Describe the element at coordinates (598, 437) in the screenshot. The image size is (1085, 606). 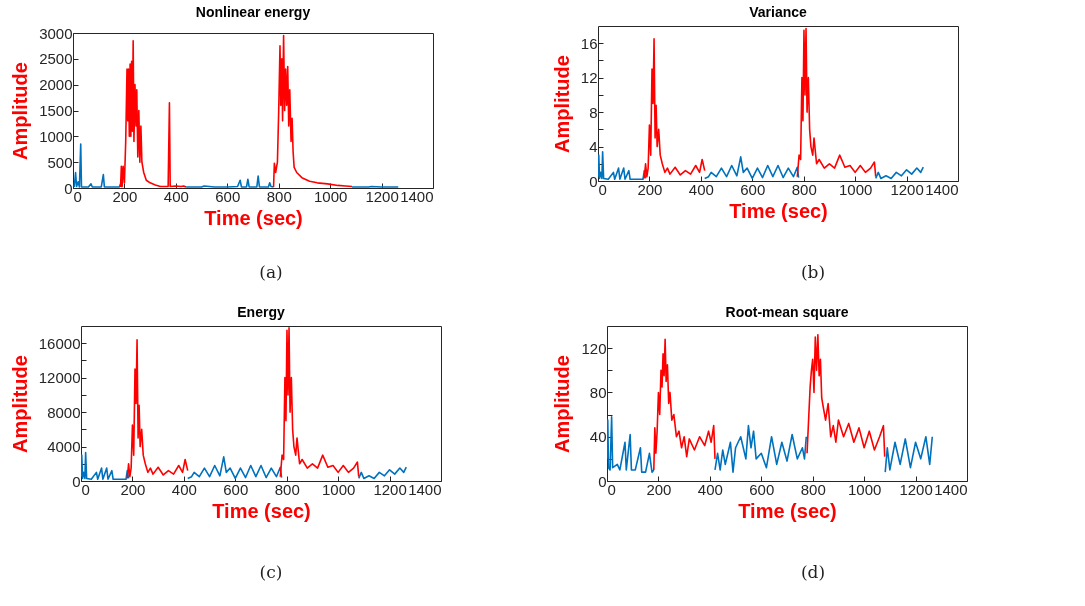
I see `y-tick-label: 40` at that location.